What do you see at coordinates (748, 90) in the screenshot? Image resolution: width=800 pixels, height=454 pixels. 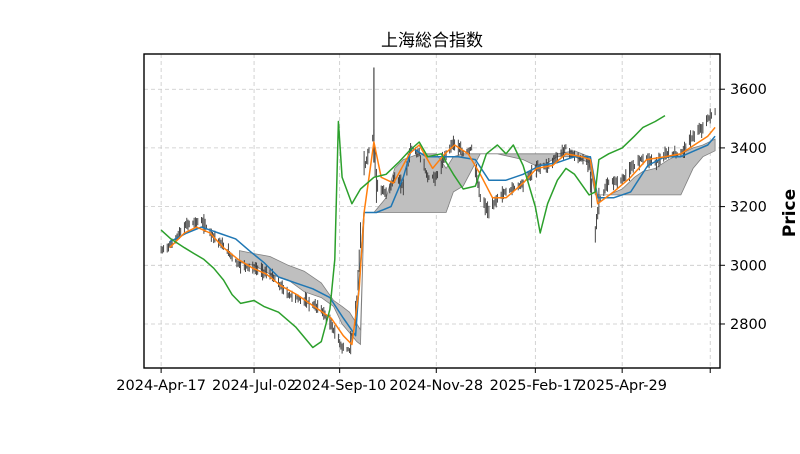 I see `y-tick-label: 3600` at bounding box center [748, 90].